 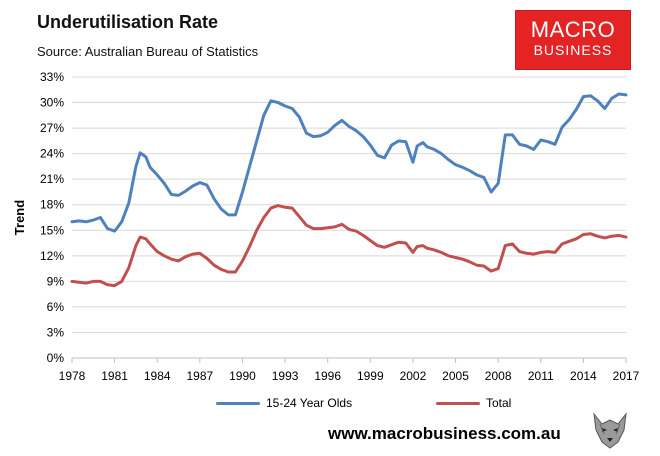 What do you see at coordinates (52, 154) in the screenshot?
I see `y-tick-label: 24%` at bounding box center [52, 154].